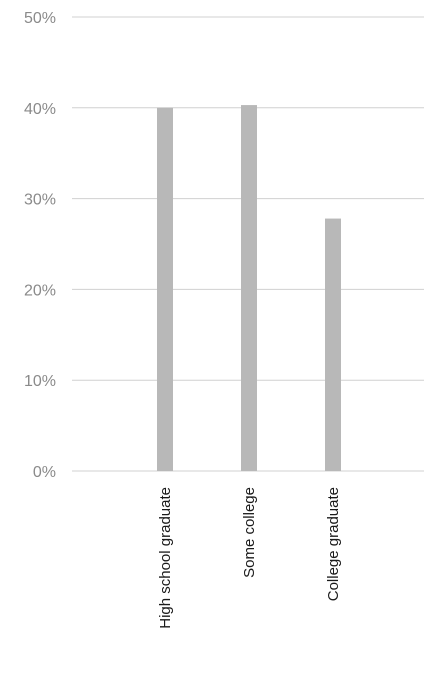 The image size is (431, 681). Describe the element at coordinates (40, 290) in the screenshot. I see `y-tick-label: 20%` at that location.